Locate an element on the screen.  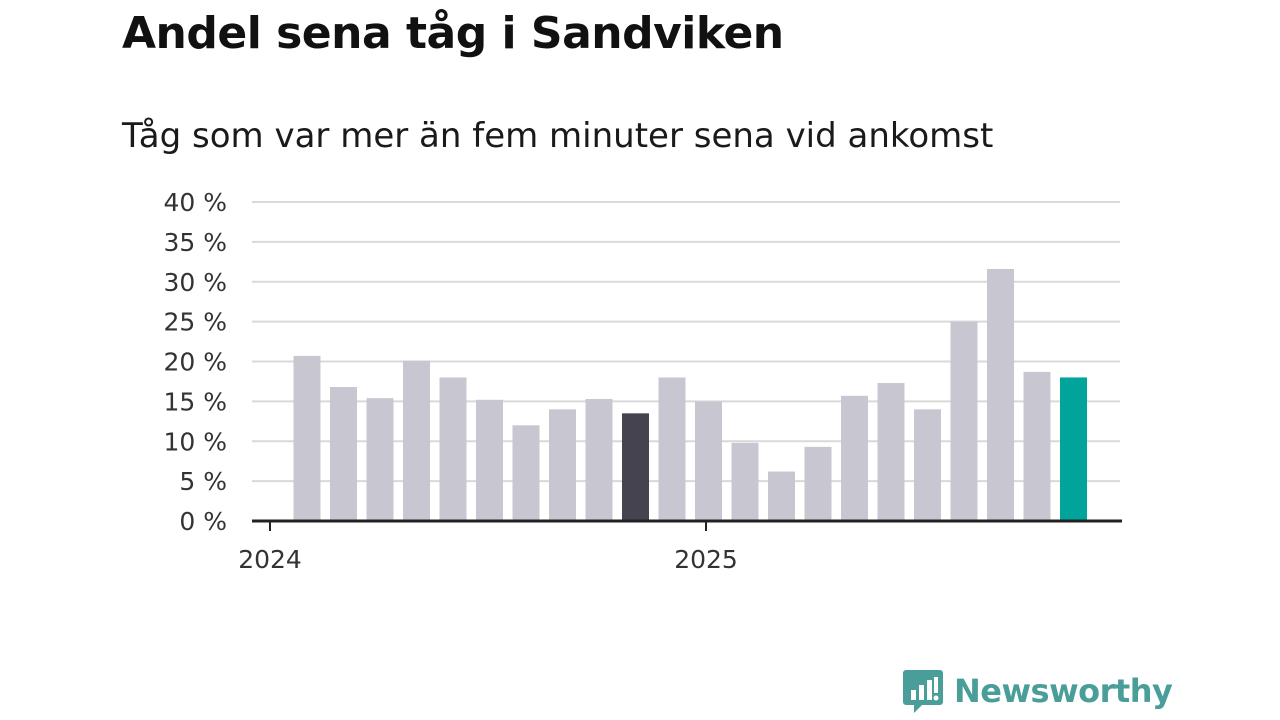
x-tick-label: 2025 is located at coordinates (706, 559).